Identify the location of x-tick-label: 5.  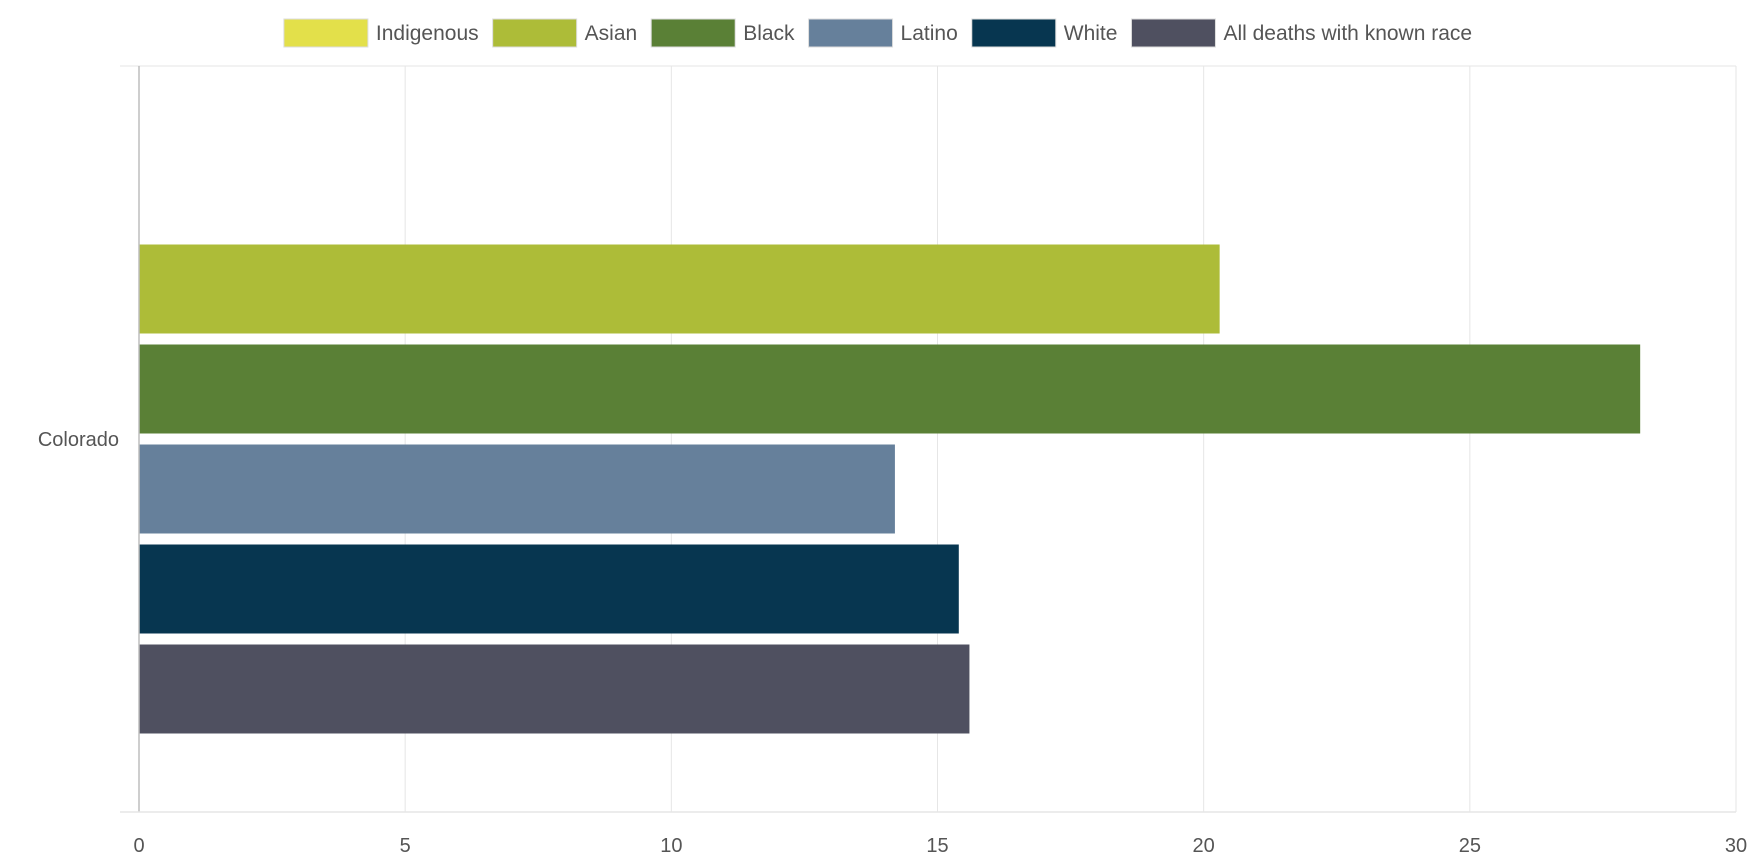
(405, 846).